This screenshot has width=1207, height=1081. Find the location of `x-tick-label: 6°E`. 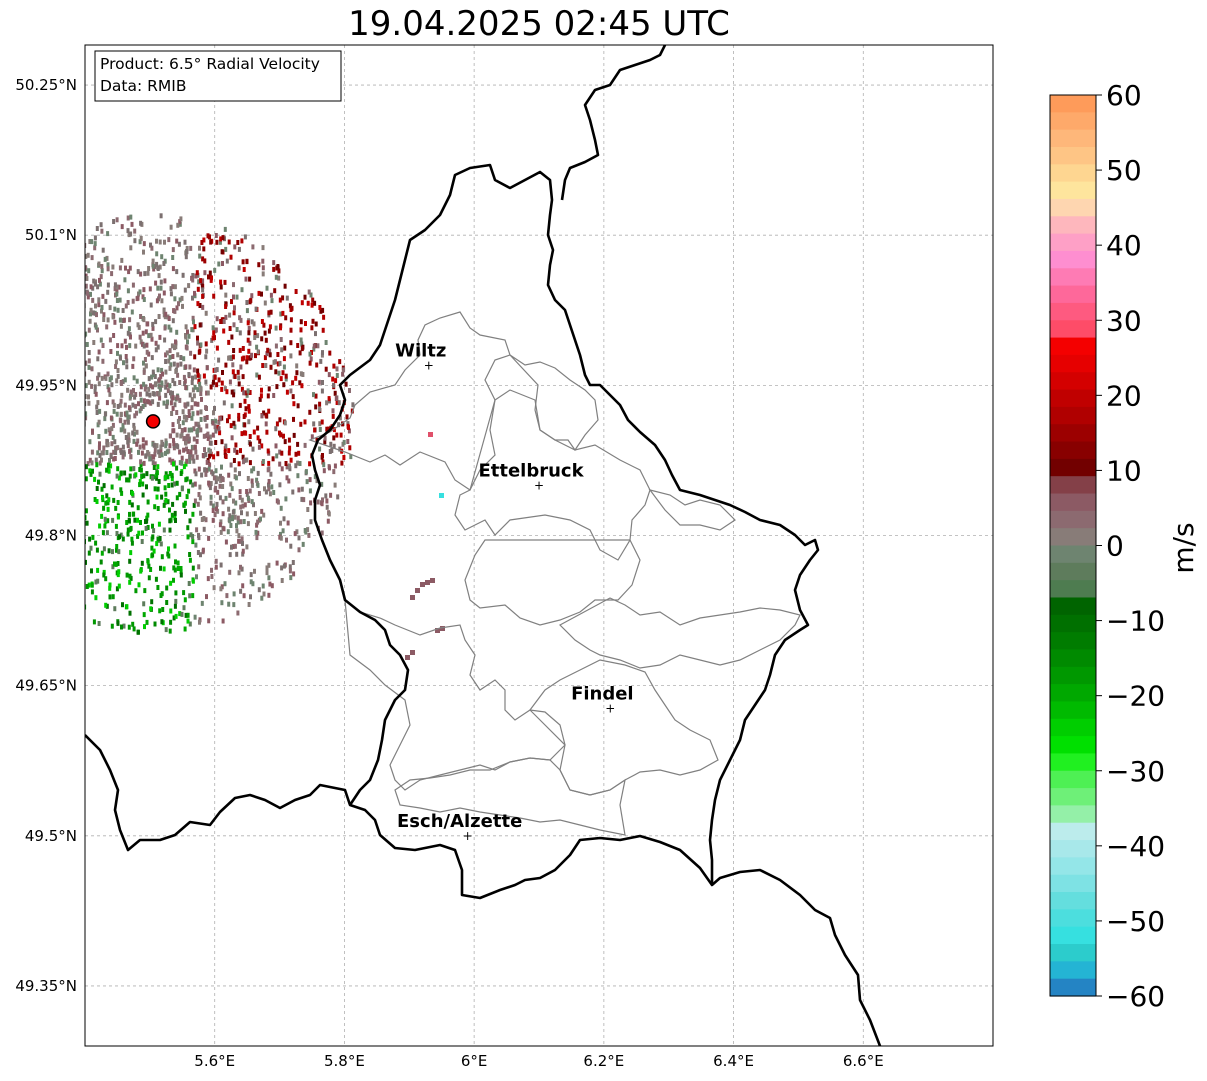

x-tick-label: 6°E is located at coordinates (474, 1061).